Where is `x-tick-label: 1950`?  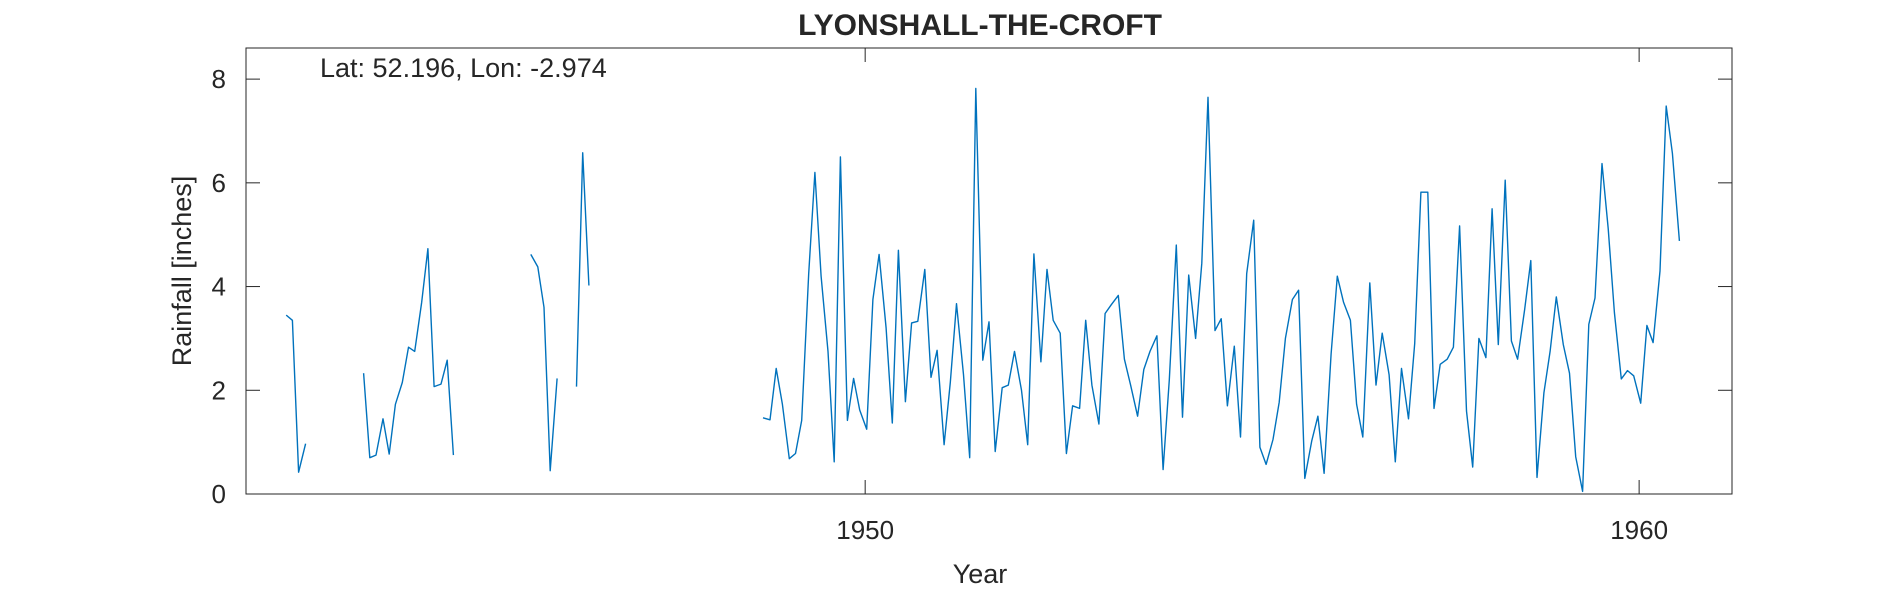
x-tick-label: 1950 is located at coordinates (865, 530).